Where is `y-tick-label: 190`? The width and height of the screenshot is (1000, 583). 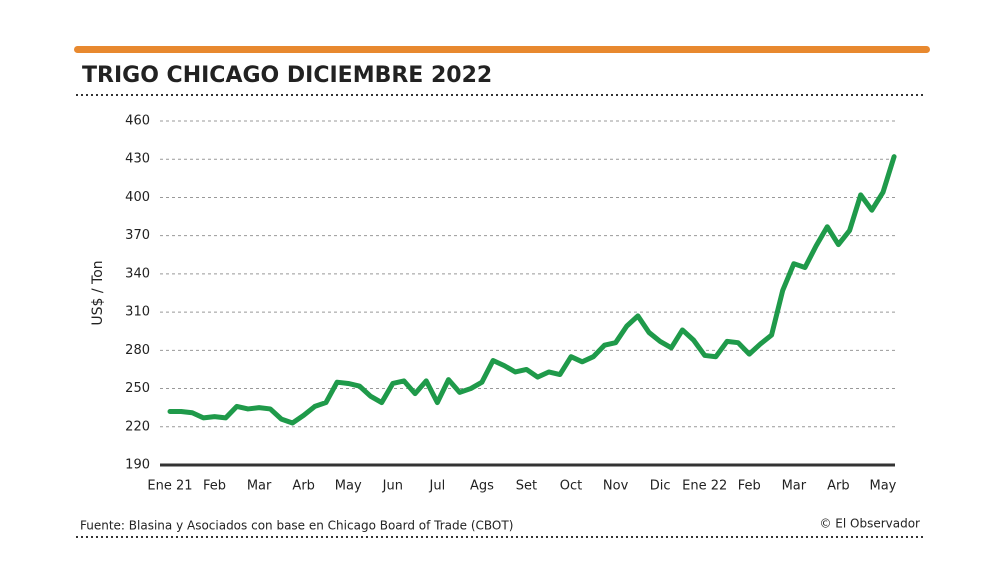
y-tick-label: 190 is located at coordinates (137, 465).